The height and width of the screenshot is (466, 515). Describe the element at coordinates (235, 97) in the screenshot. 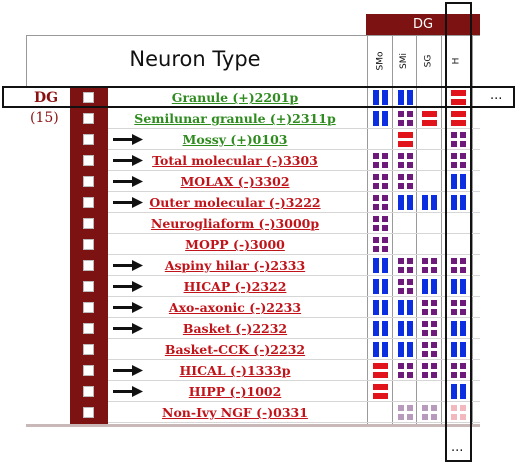

I see `neuron-type-link: Granule (+)2201p` at that location.